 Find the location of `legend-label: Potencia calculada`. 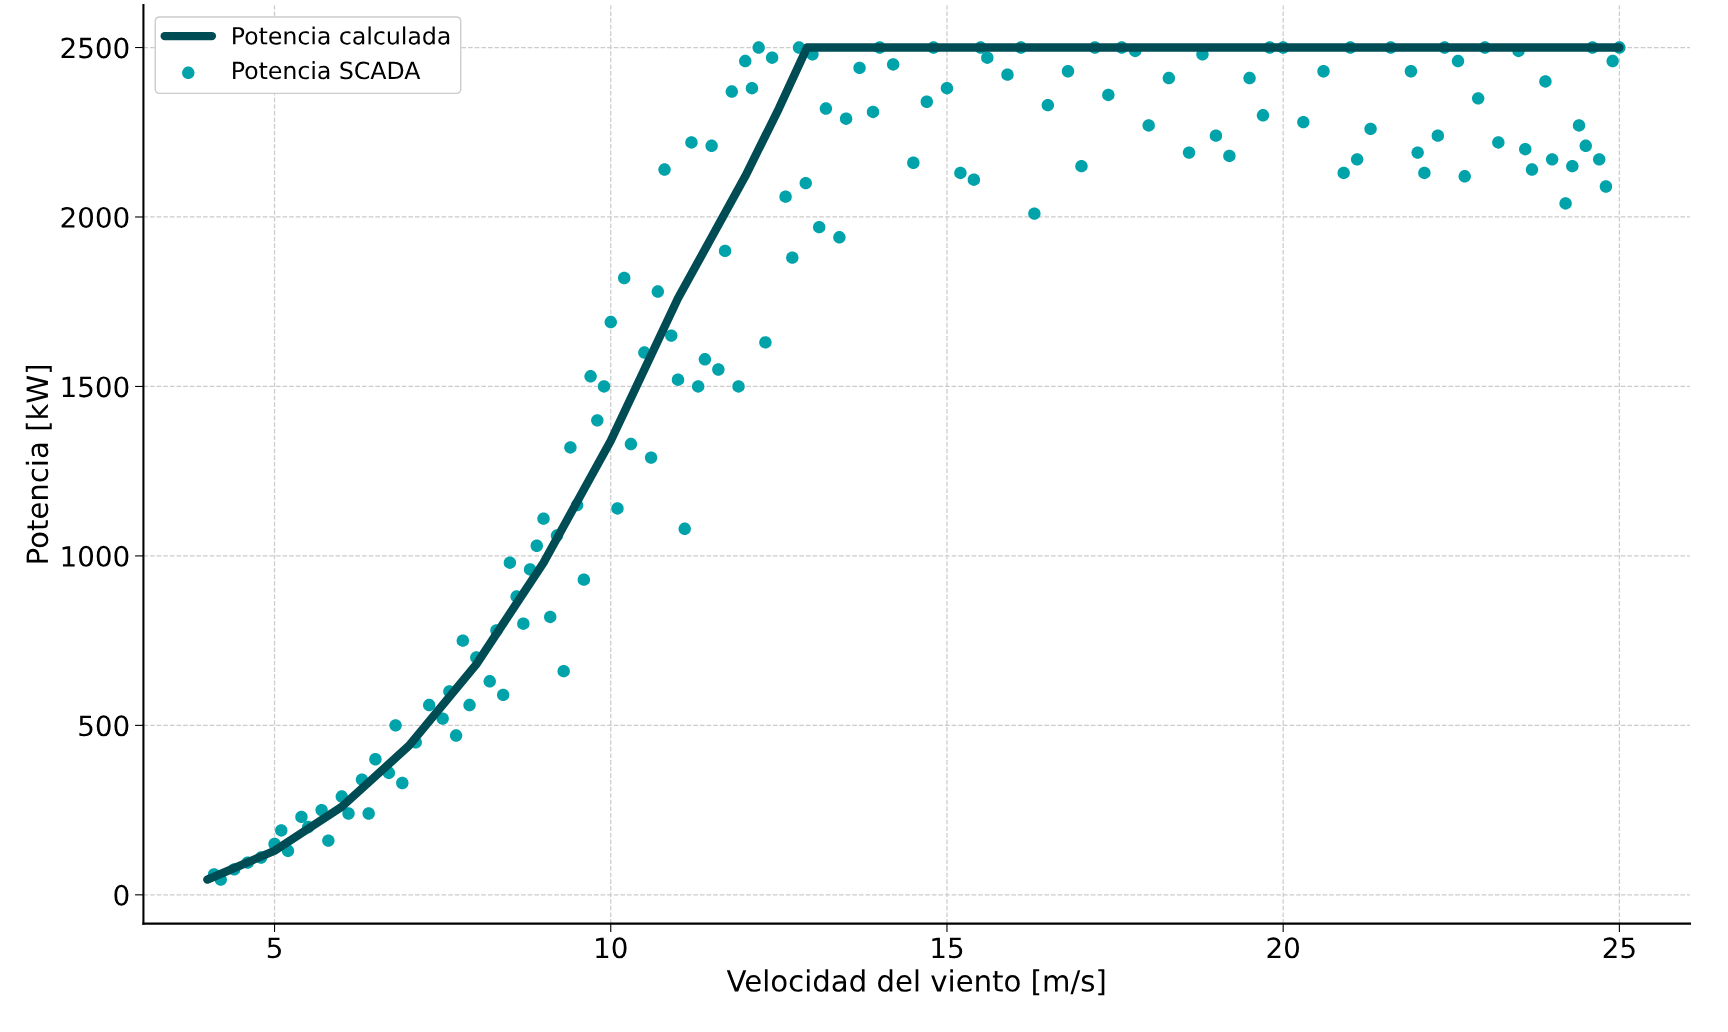

legend-label: Potencia calculada is located at coordinates (341, 35).